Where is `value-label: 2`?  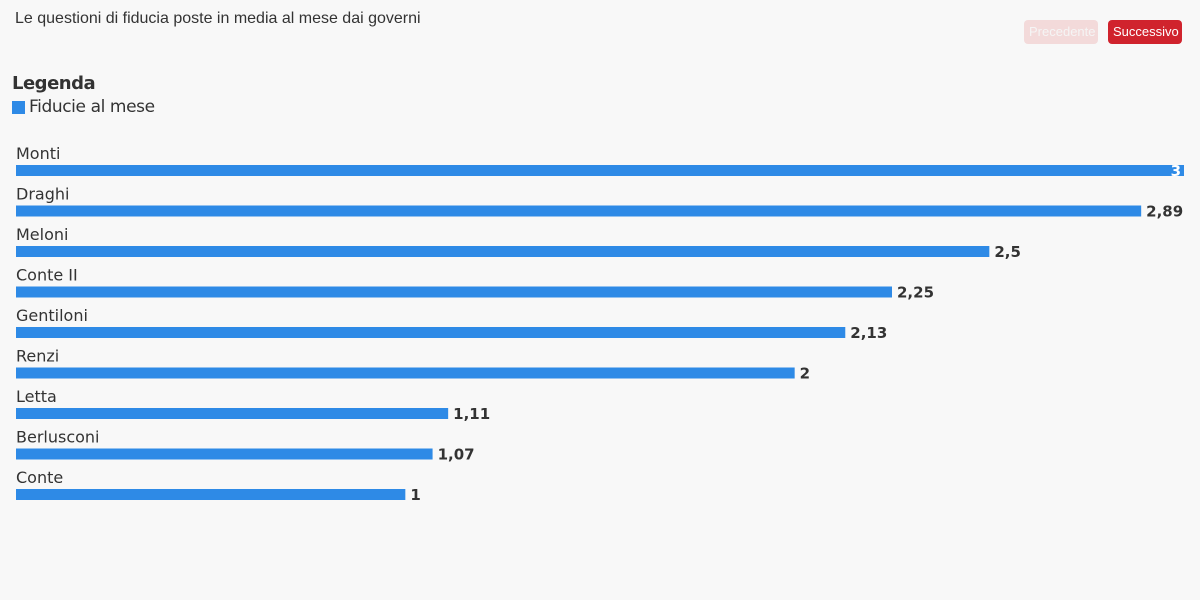 value-label: 2 is located at coordinates (805, 374).